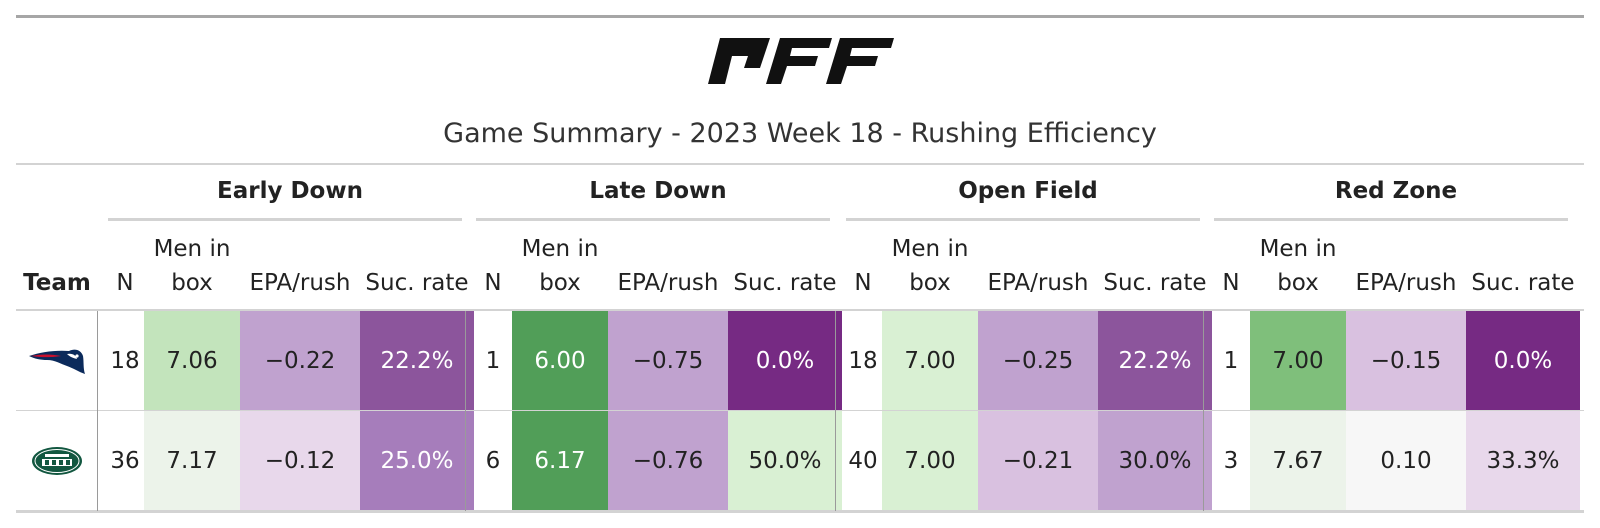  I want to click on bottom-rule, so click(800, 511).